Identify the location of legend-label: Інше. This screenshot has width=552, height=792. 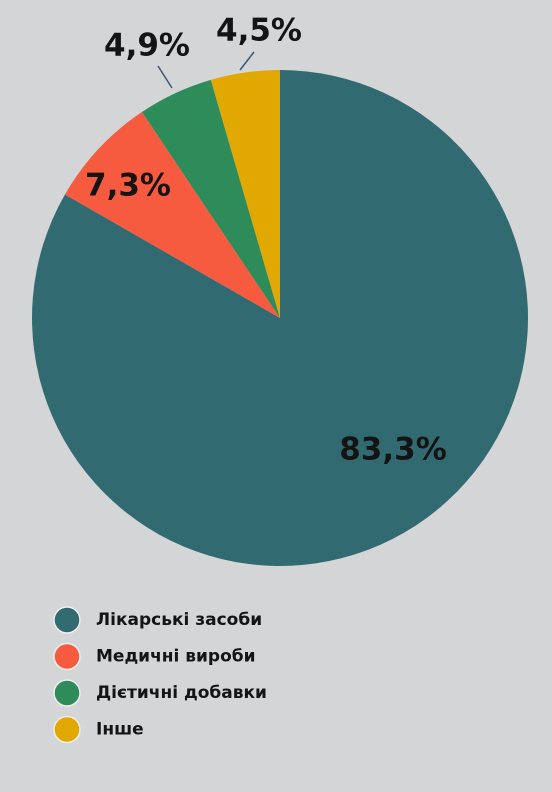
(120, 730).